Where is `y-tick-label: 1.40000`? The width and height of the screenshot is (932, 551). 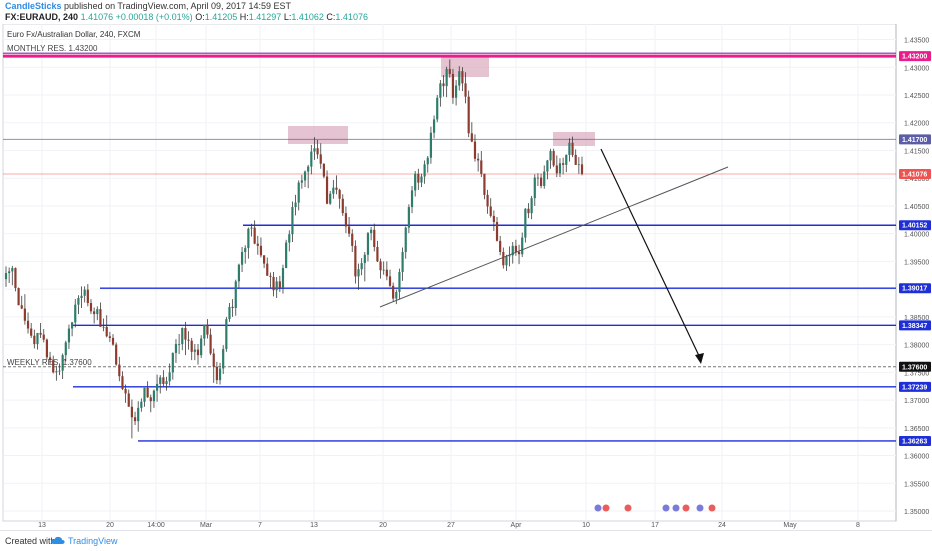
y-tick-label: 1.40000 is located at coordinates (916, 235).